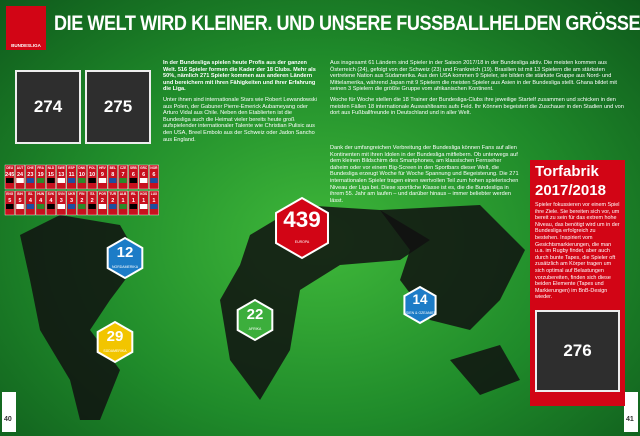  I want to click on nation-count: 3, so click(71, 201).